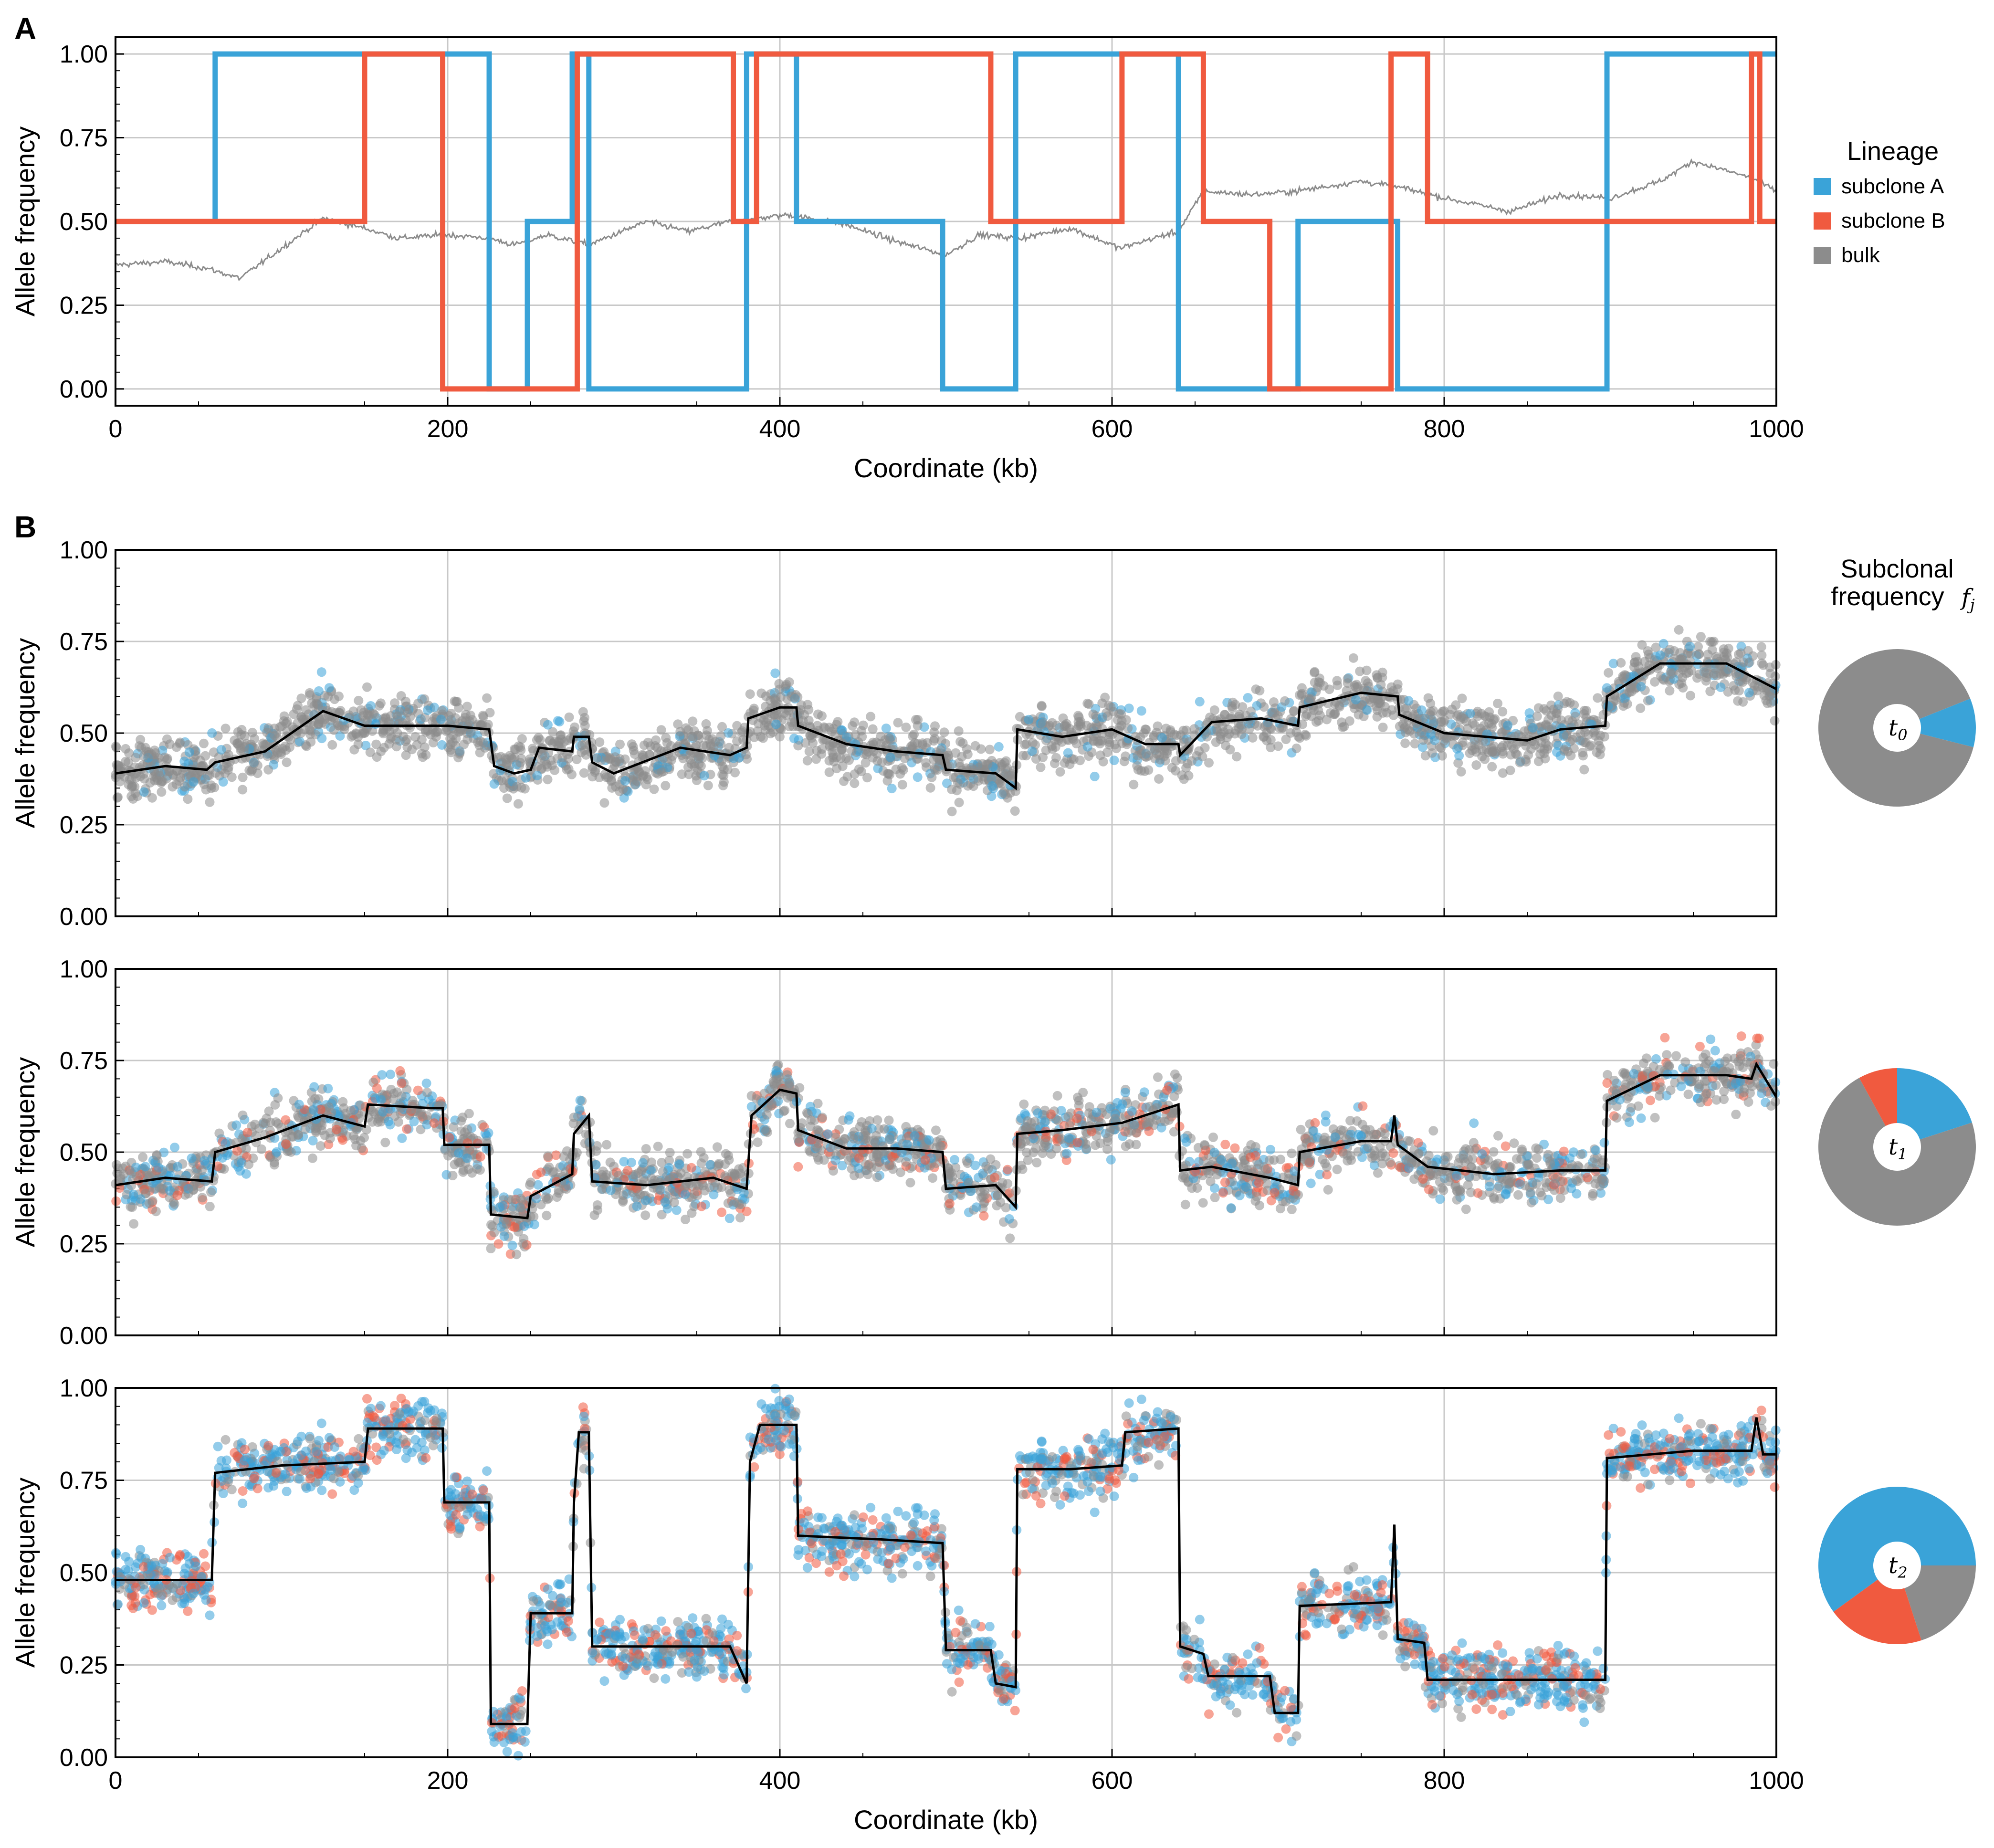 The image size is (1994, 1848). I want to click on y-axis-label: Allele frequency, so click(25, 1152).